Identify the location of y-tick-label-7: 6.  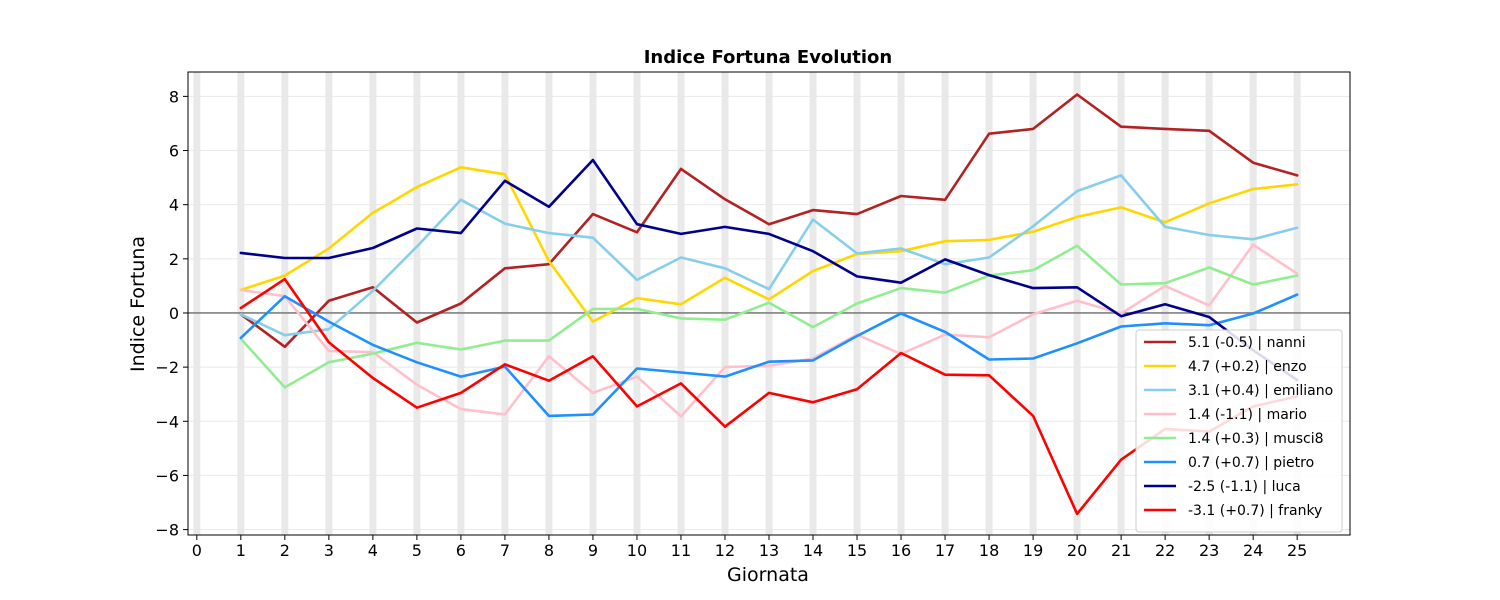
(174, 151).